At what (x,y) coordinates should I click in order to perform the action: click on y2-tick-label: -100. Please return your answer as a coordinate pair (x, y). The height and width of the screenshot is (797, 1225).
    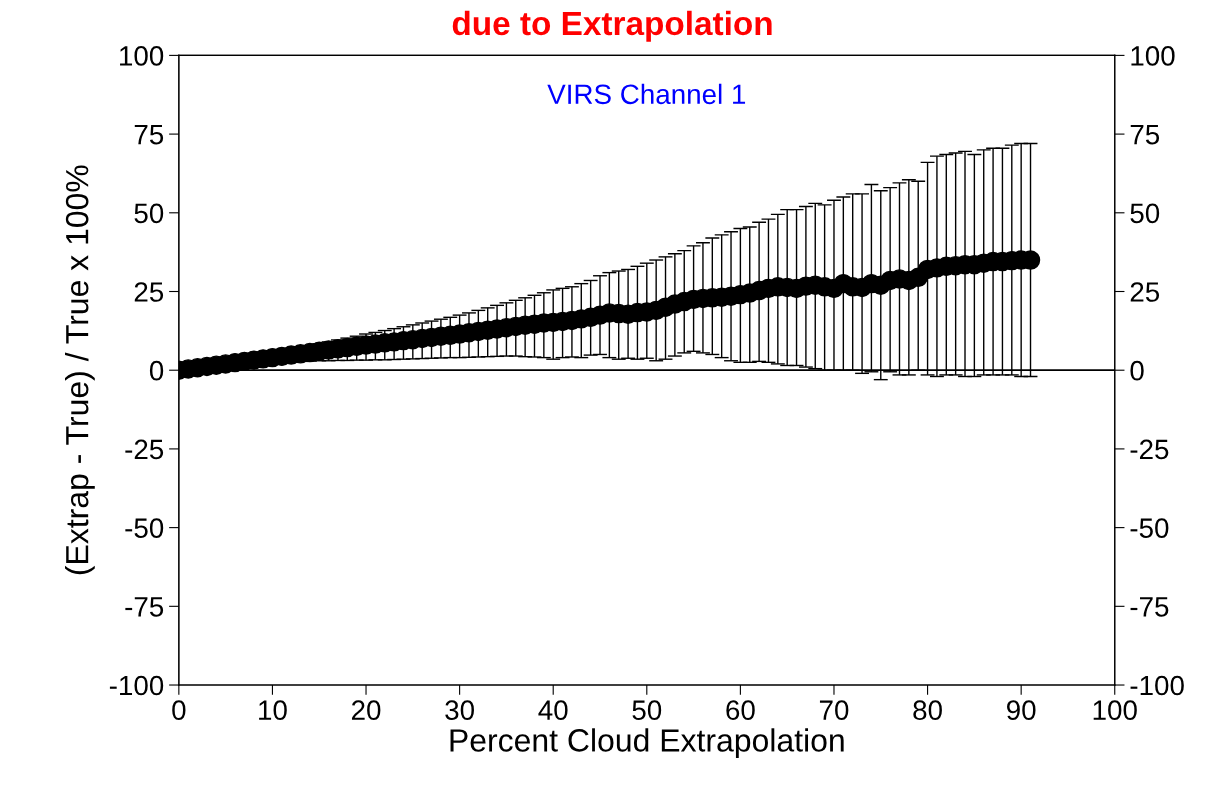
    Looking at the image, I should click on (1157, 685).